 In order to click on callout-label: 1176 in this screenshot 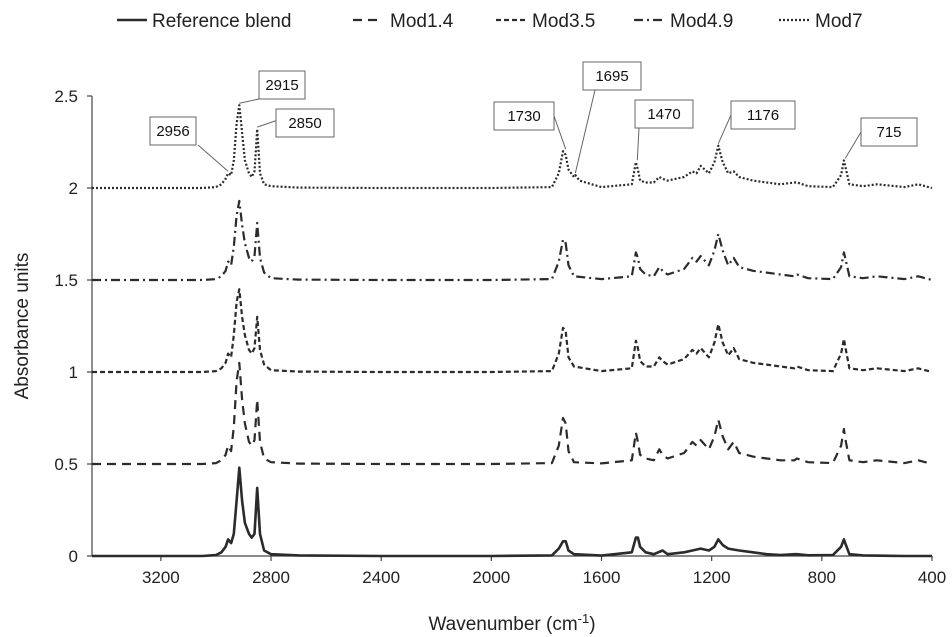, I will do `click(763, 115)`.